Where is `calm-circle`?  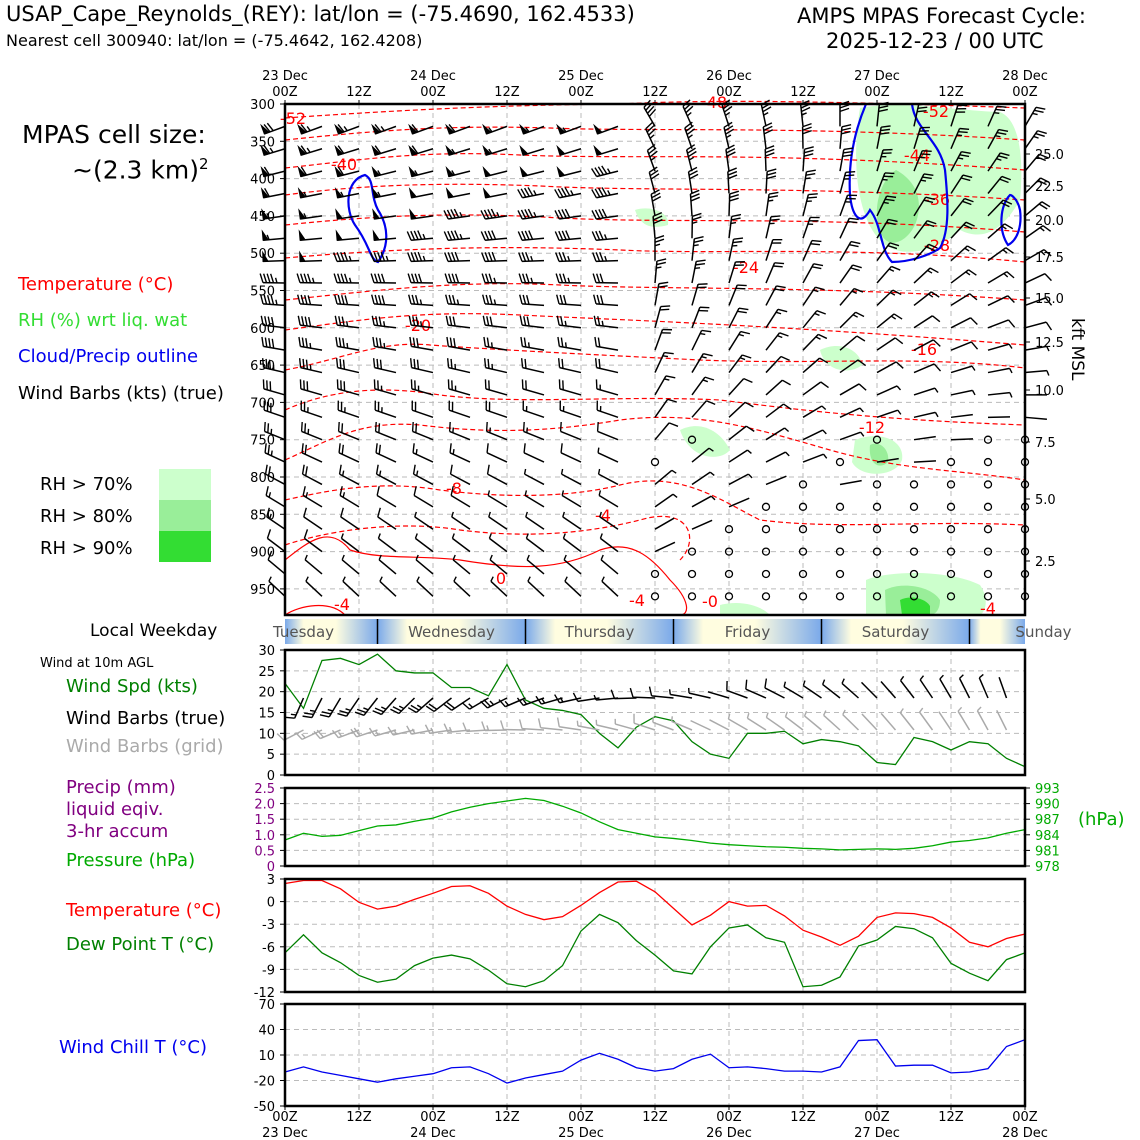
calm-circle is located at coordinates (951, 484).